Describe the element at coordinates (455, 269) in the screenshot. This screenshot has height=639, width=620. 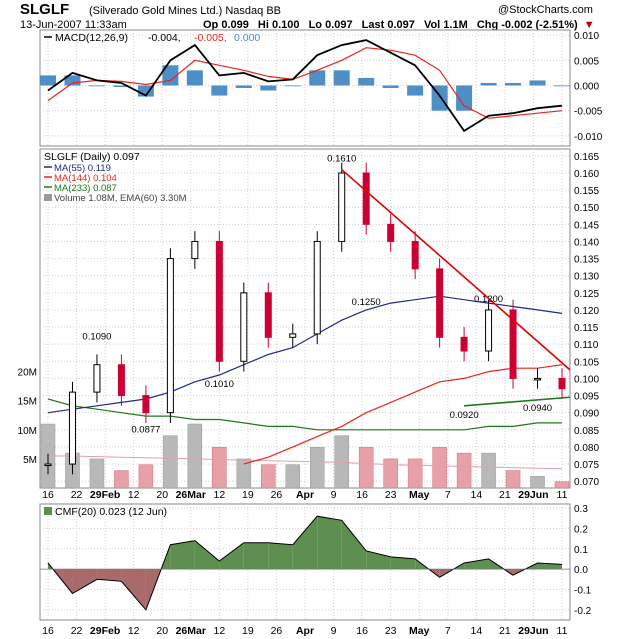
I see `resistance-trend-line` at that location.